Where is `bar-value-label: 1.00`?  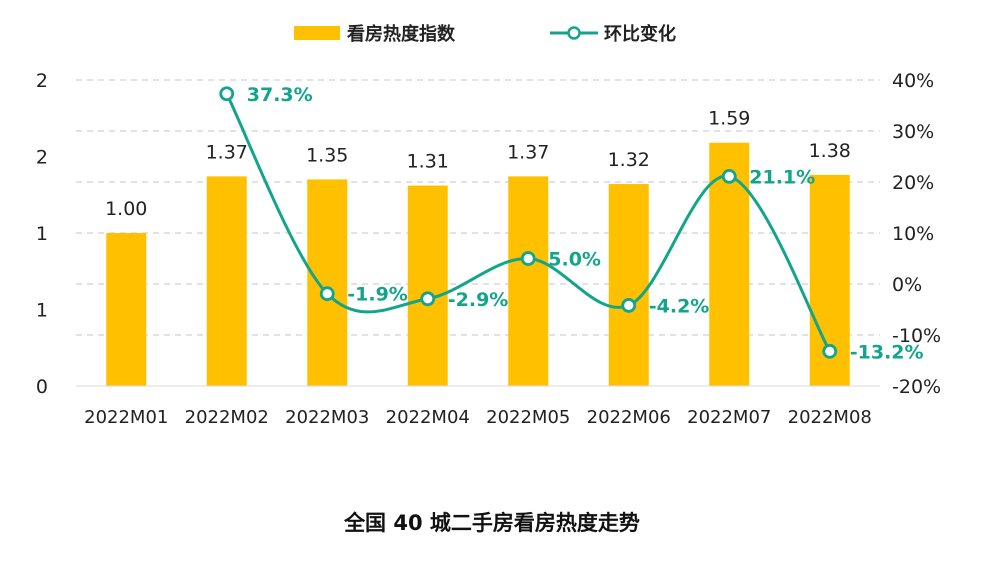 bar-value-label: 1.00 is located at coordinates (126, 209).